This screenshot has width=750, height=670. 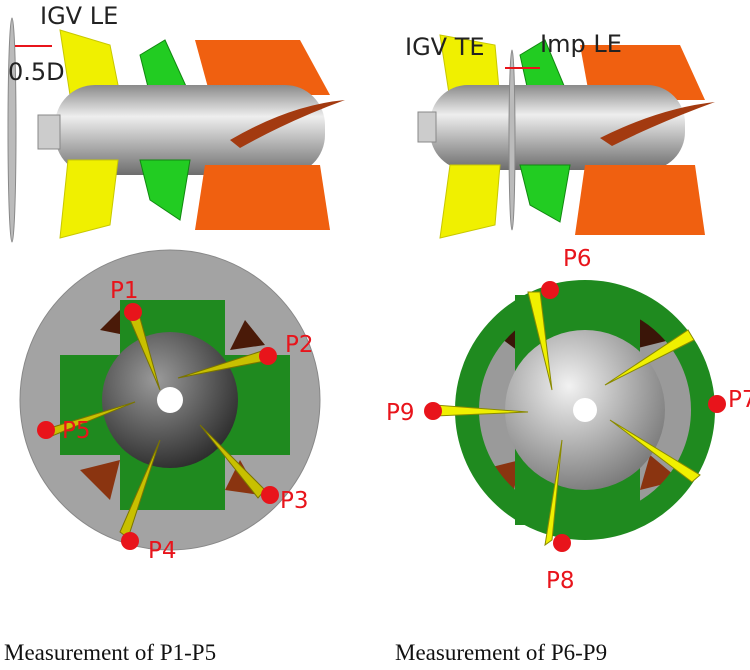 What do you see at coordinates (577, 259) in the screenshot?
I see `point-label: P6` at bounding box center [577, 259].